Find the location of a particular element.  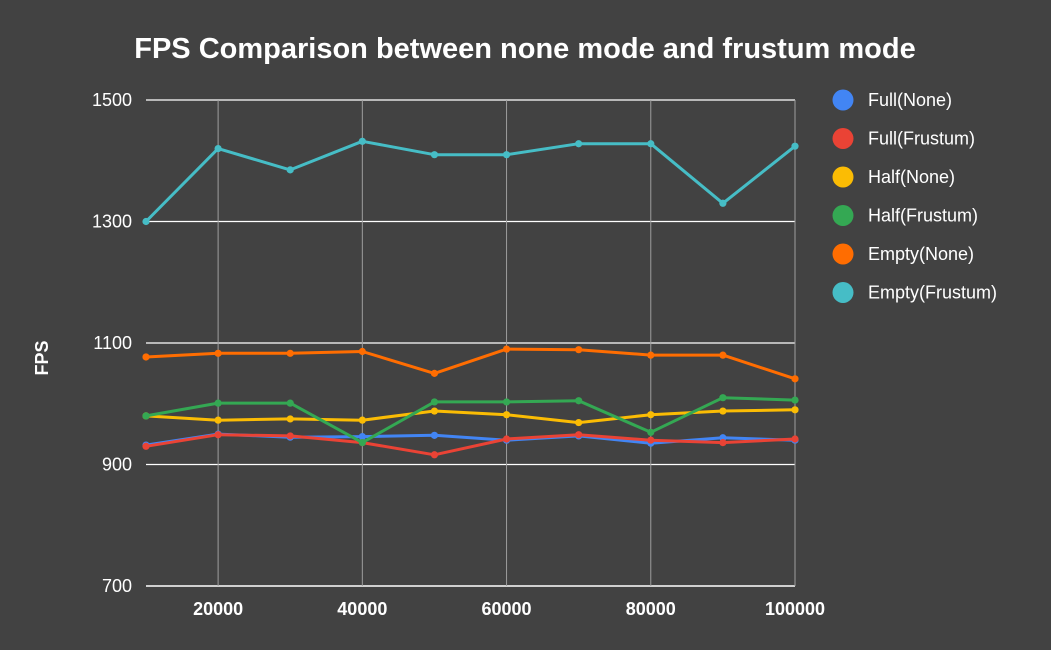

legend-label: Full(Frustum) is located at coordinates (921, 139).